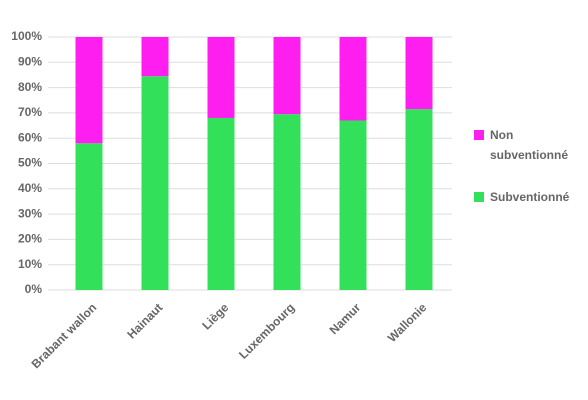  Describe the element at coordinates (30, 213) in the screenshot. I see `y-tick-label: 30%` at that location.